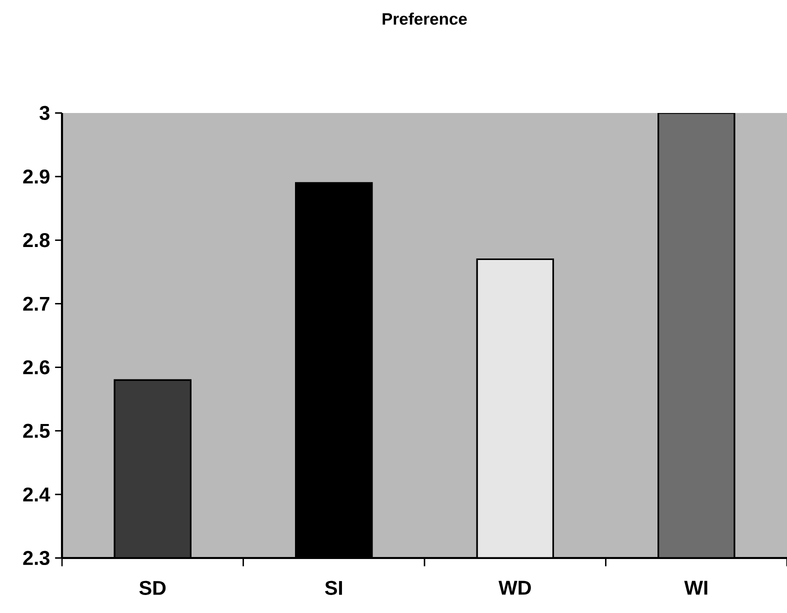 The width and height of the screenshot is (787, 613). Describe the element at coordinates (36, 367) in the screenshot. I see `y-tick-label: 2.6` at that location.